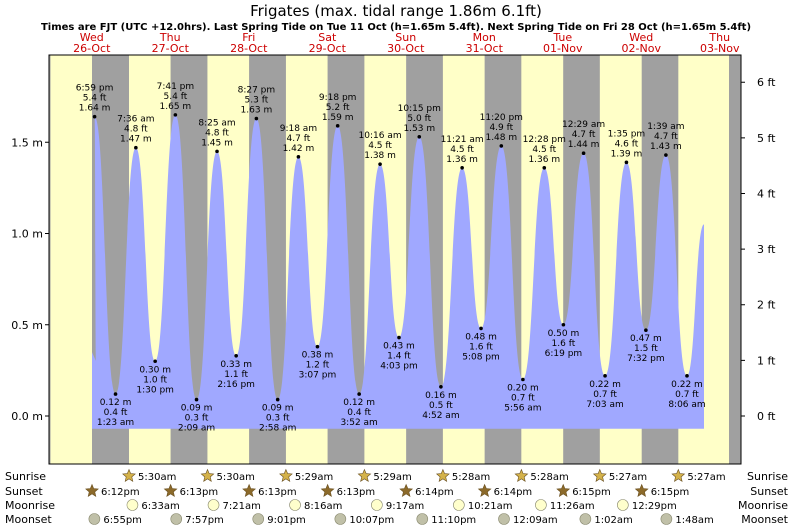 This screenshot has width=793, height=529. I want to click on tide-label-ft: 5.3 ft, so click(257, 101).